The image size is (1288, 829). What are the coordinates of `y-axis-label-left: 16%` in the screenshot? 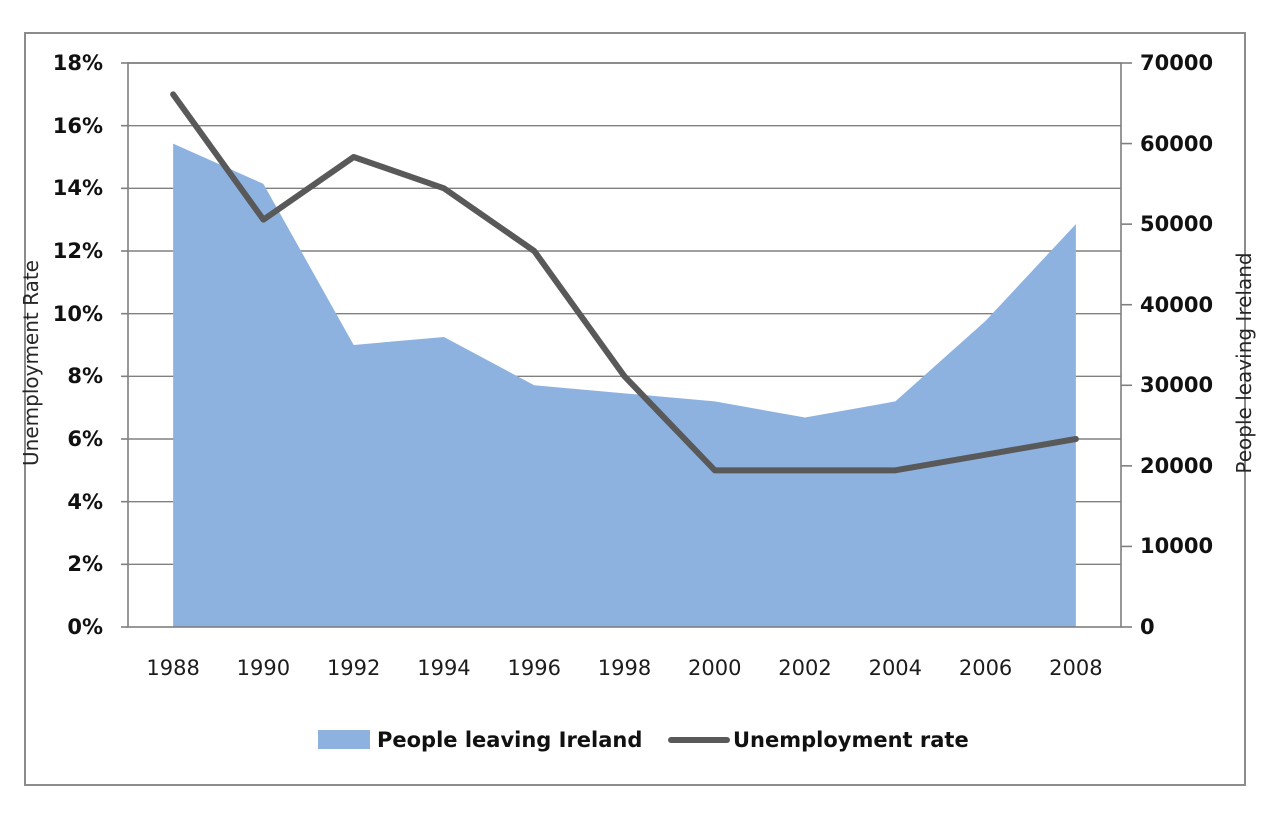 It's located at (77, 125).